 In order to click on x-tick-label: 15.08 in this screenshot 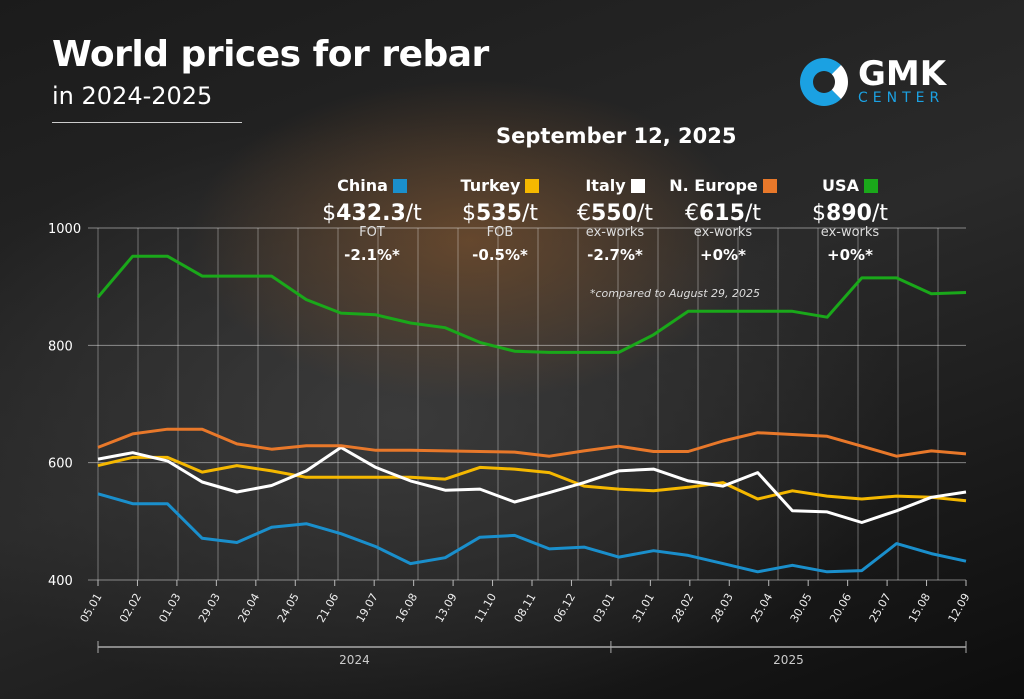, I will do `click(919, 608)`.